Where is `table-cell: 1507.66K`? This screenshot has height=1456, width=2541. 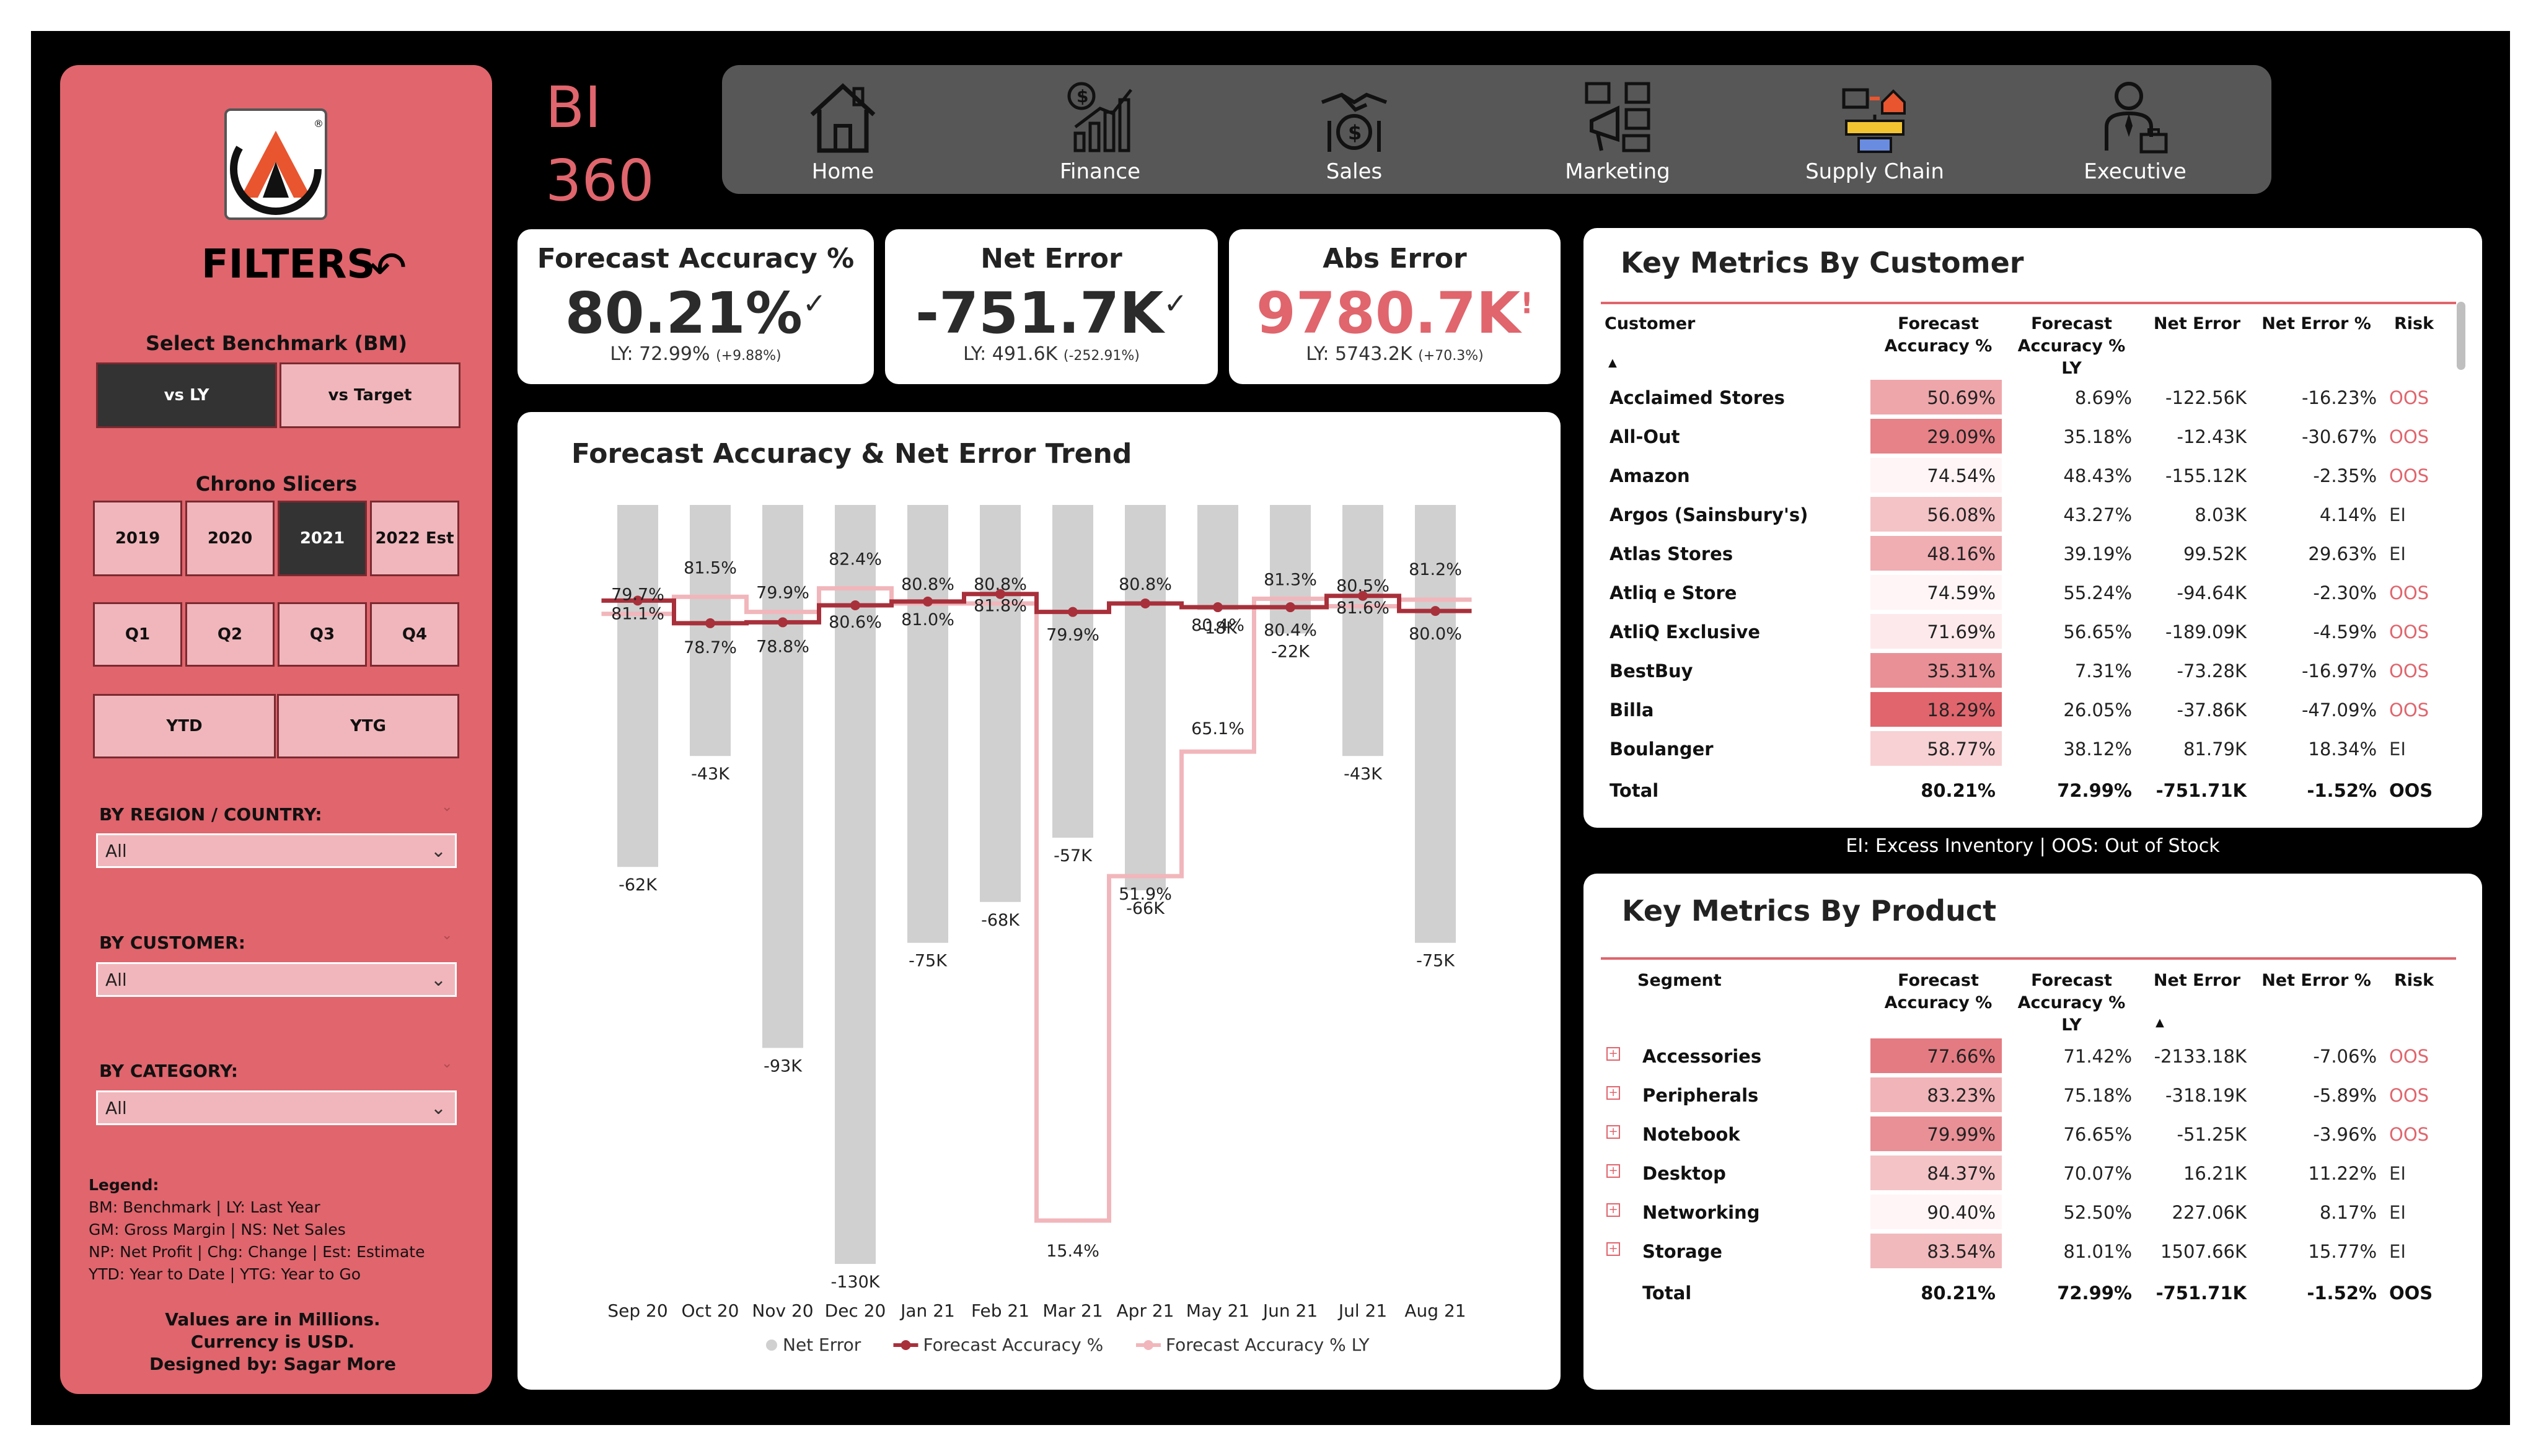
table-cell: 1507.66K is located at coordinates (2203, 1251).